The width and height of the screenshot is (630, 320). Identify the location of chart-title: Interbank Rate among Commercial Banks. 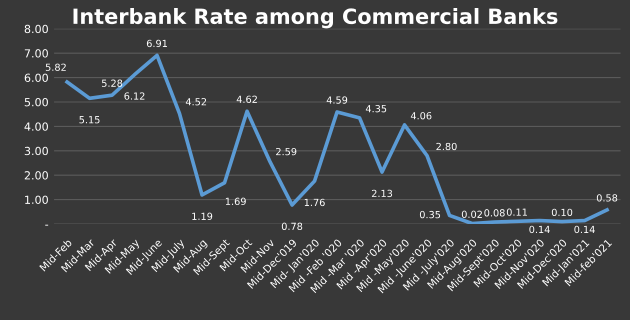
(316, 18).